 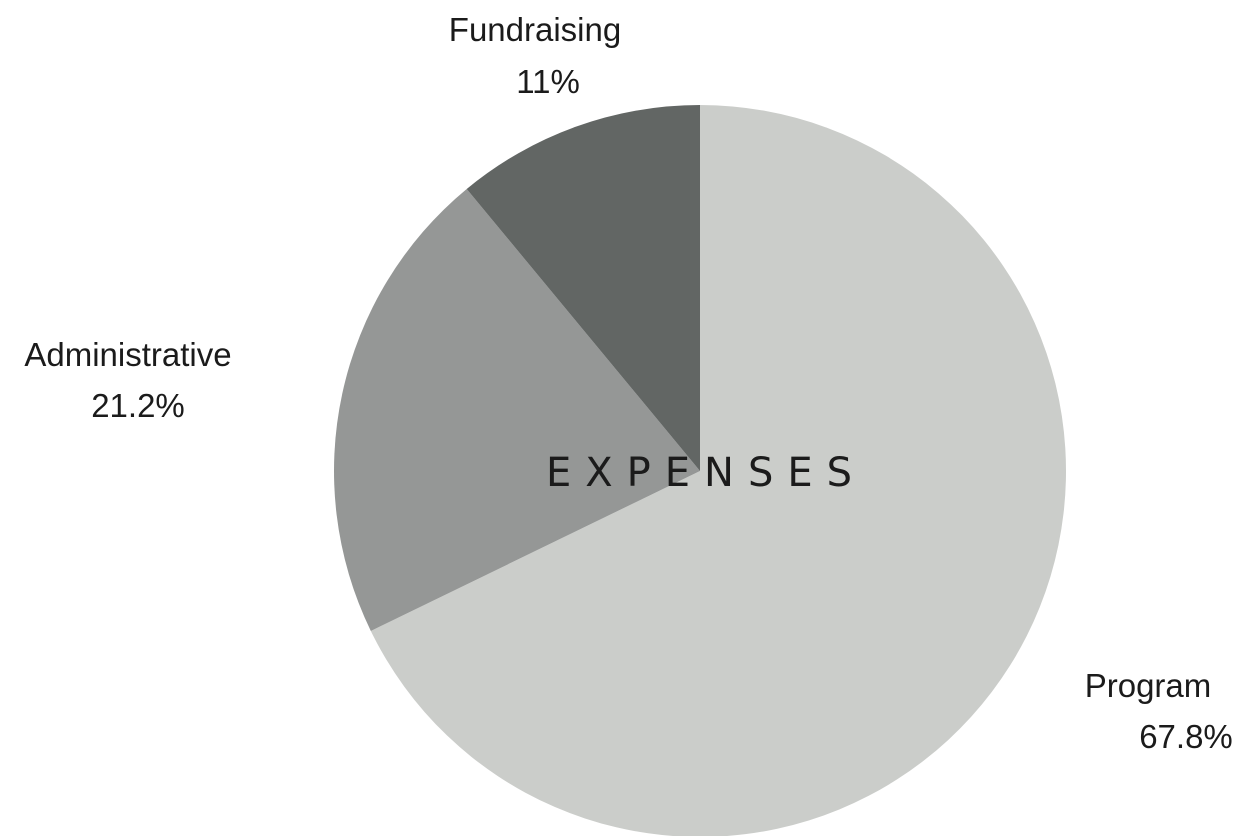 I want to click on slice-label-name: Program, so click(x=1148, y=685).